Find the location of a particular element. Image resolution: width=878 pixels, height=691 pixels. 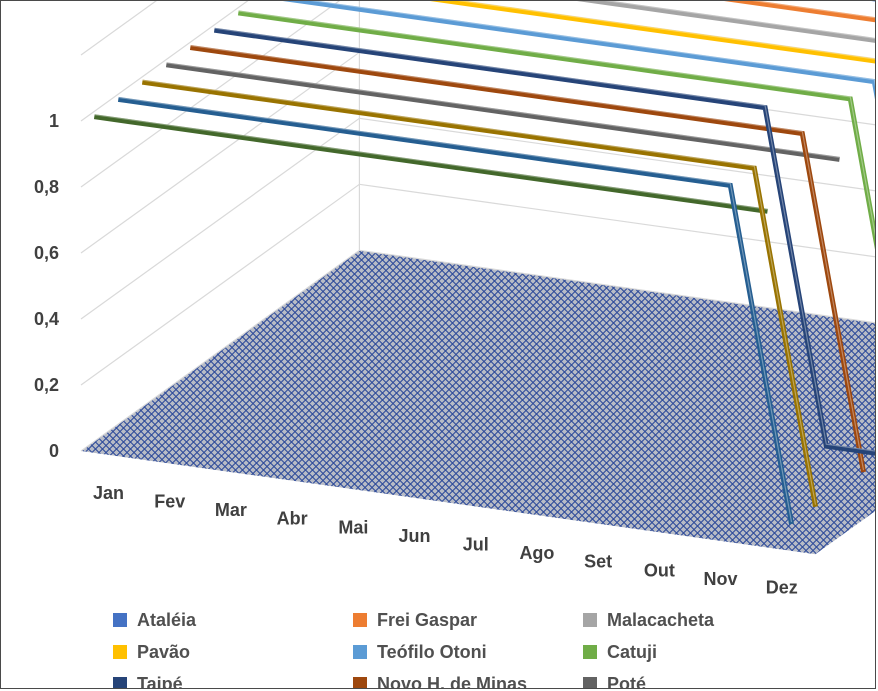

x-tick-label: Out is located at coordinates (659, 570).